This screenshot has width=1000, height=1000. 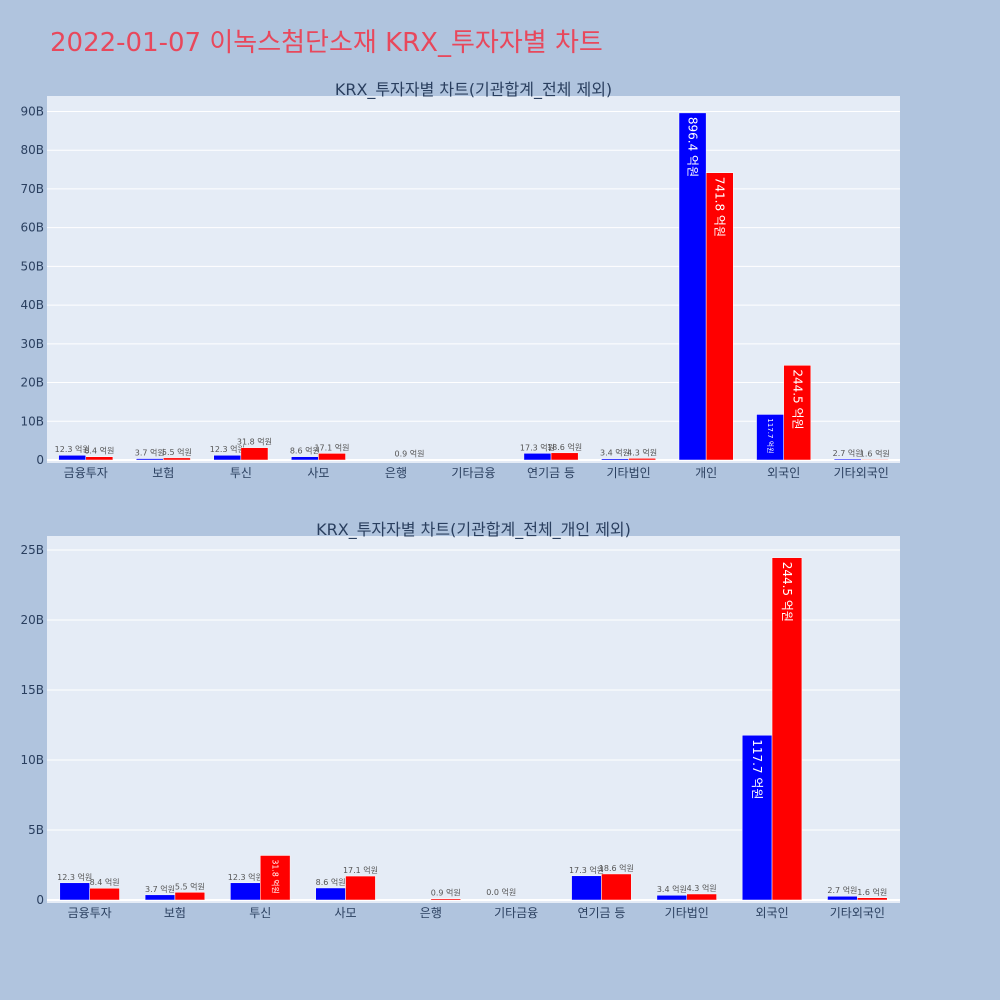 I want to click on data-label: 17.3 억원, so click(x=586, y=870).